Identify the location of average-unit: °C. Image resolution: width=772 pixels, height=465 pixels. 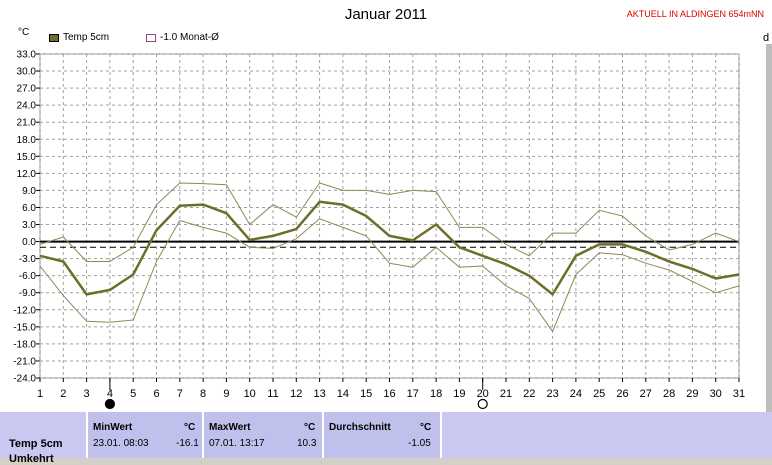
(426, 427).